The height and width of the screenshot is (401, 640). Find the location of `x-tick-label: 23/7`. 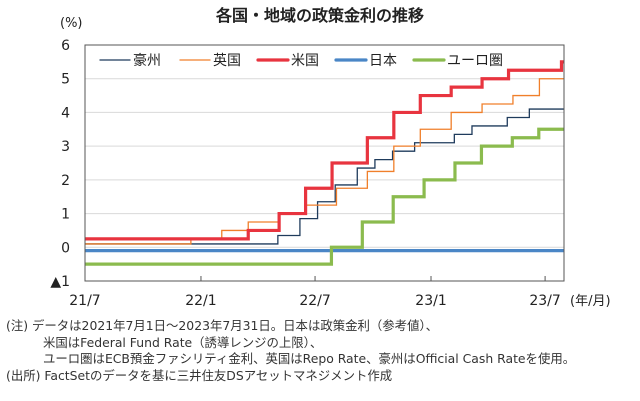

x-tick-label: 23/7 is located at coordinates (544, 301).